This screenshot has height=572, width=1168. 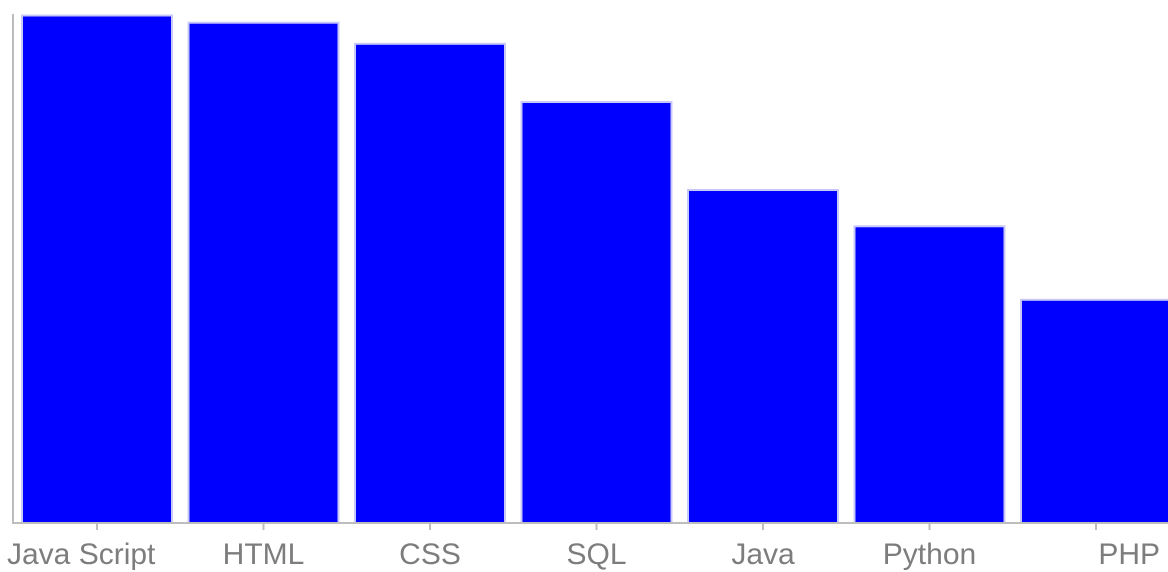 What do you see at coordinates (763, 356) in the screenshot?
I see `bar-java` at bounding box center [763, 356].